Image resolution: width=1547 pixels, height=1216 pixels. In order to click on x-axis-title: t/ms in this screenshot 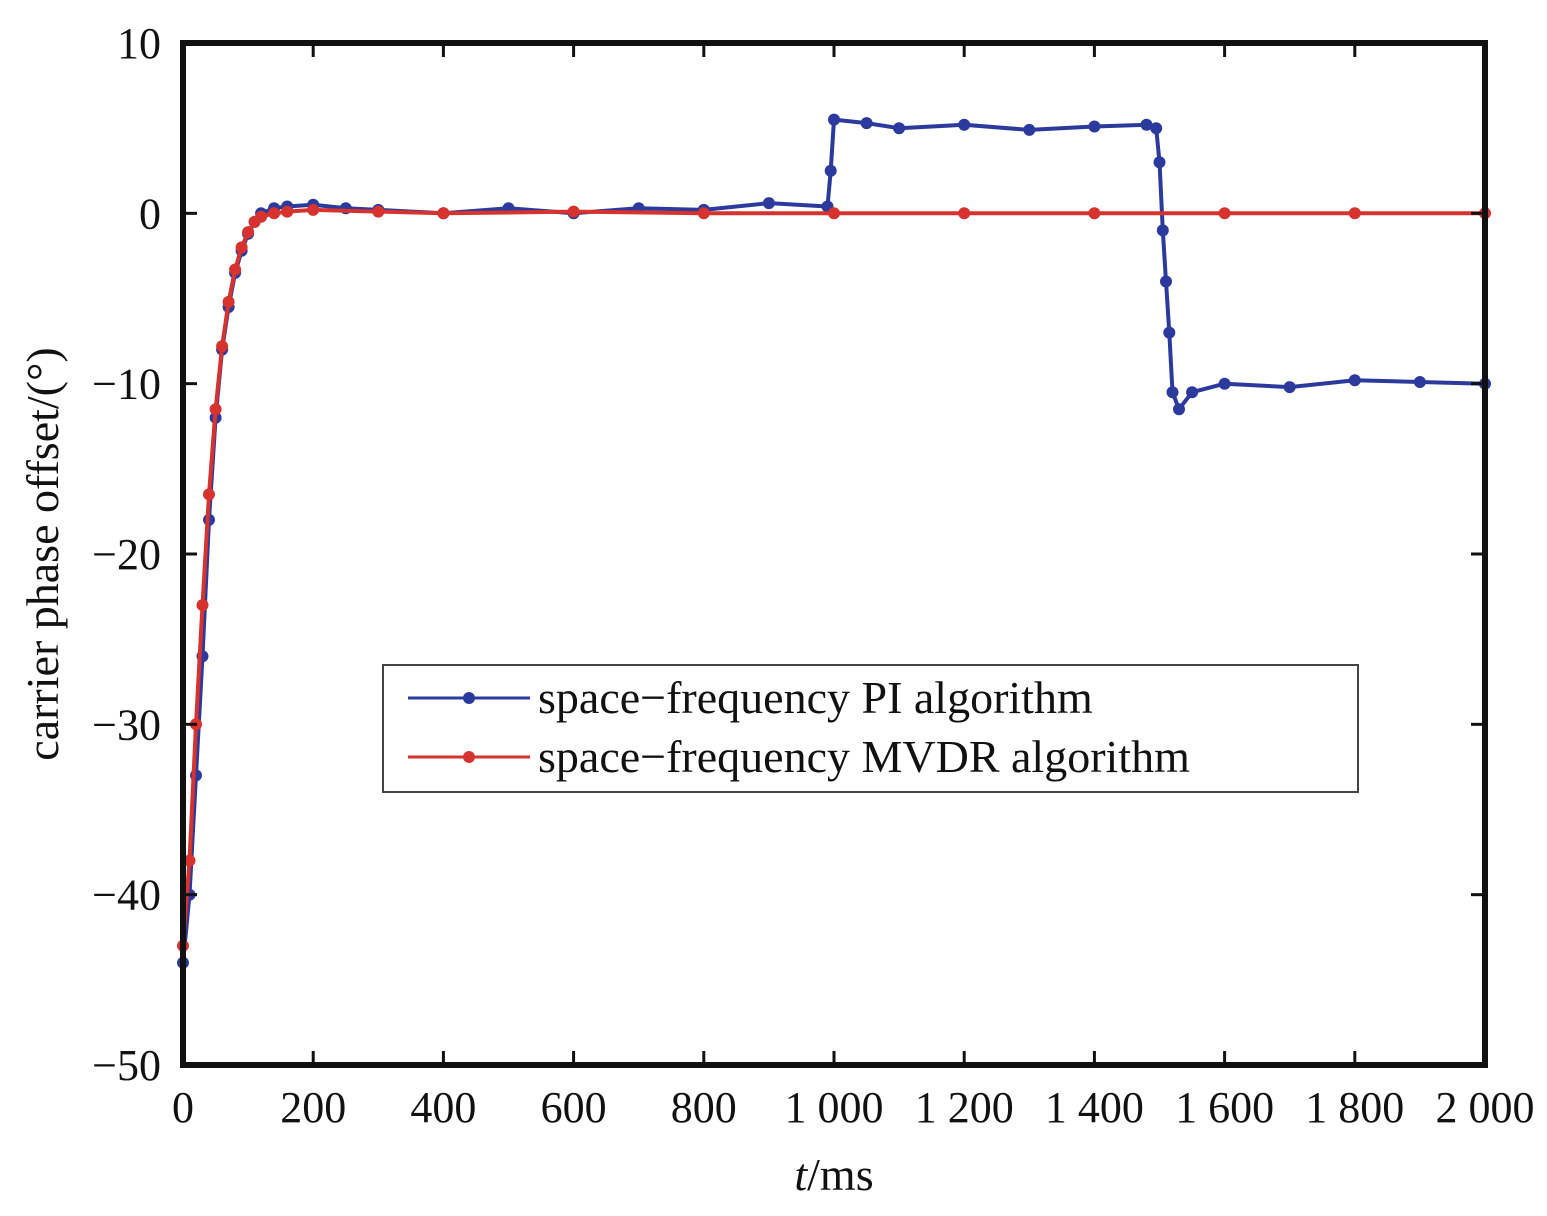, I will do `click(833, 1174)`.